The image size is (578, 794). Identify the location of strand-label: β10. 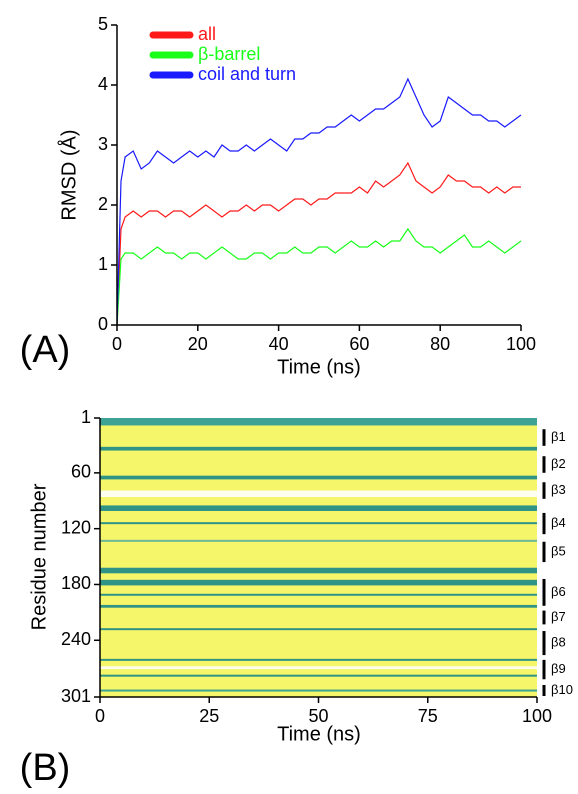
(562, 689).